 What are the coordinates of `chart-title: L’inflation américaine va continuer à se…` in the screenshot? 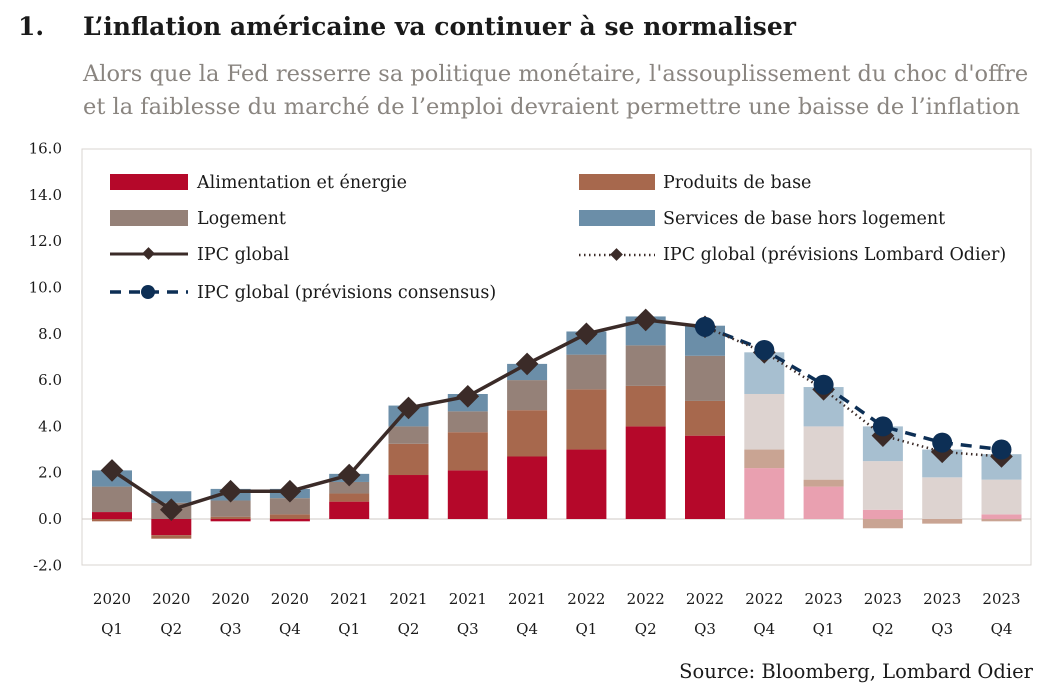 It's located at (439, 26).